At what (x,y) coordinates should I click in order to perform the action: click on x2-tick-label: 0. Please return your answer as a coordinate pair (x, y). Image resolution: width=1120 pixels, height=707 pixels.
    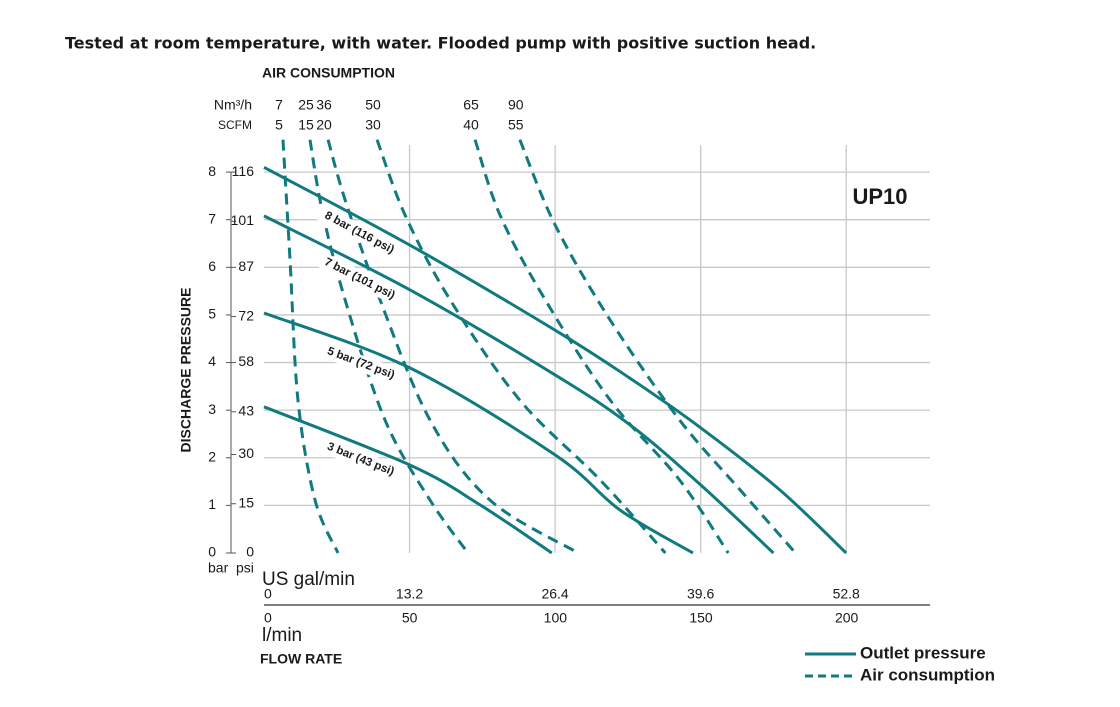
    Looking at the image, I should click on (268, 618).